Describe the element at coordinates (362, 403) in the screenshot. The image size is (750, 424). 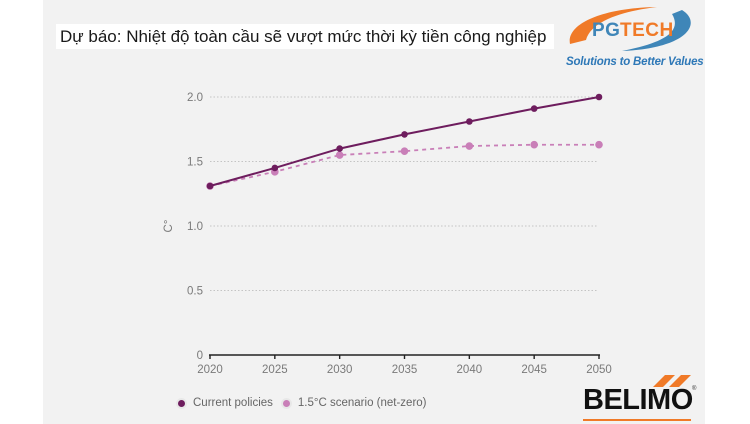
I see `legend-label: 1.5°C scenario (net-zero)` at that location.